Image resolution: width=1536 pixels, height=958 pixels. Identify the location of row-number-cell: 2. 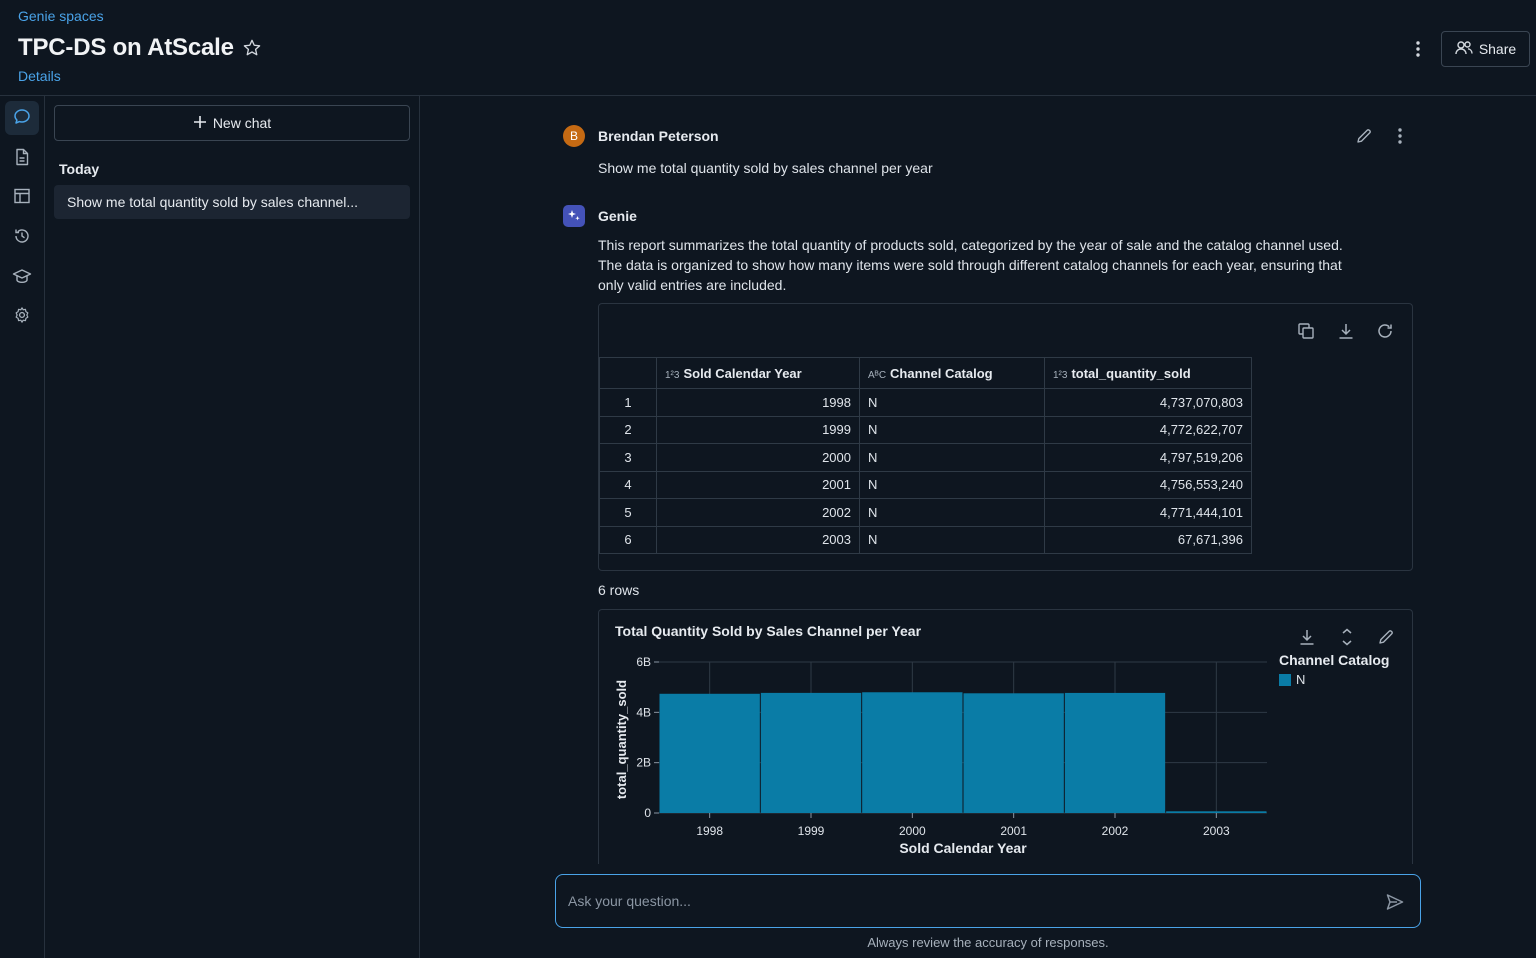
(628, 429).